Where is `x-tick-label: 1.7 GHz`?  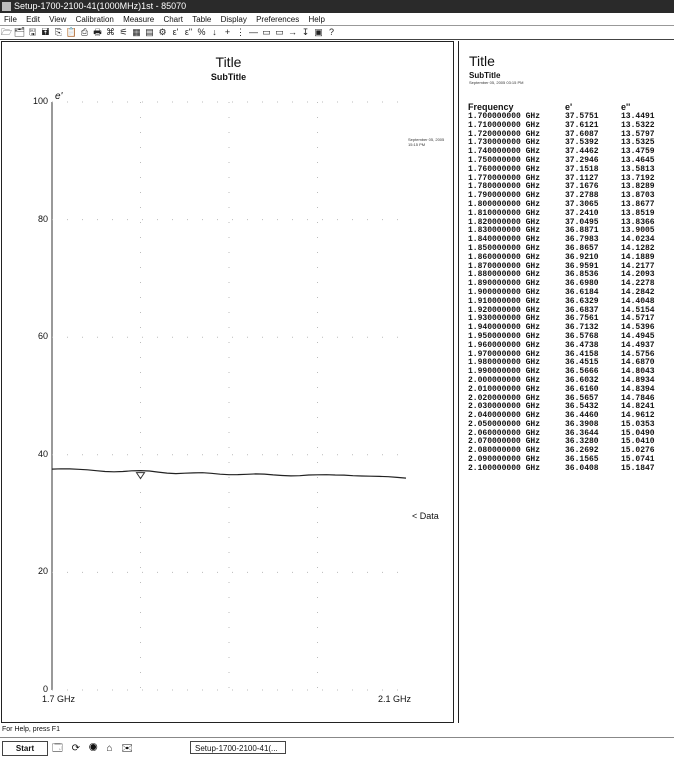 x-tick-label: 1.7 GHz is located at coordinates (59, 699).